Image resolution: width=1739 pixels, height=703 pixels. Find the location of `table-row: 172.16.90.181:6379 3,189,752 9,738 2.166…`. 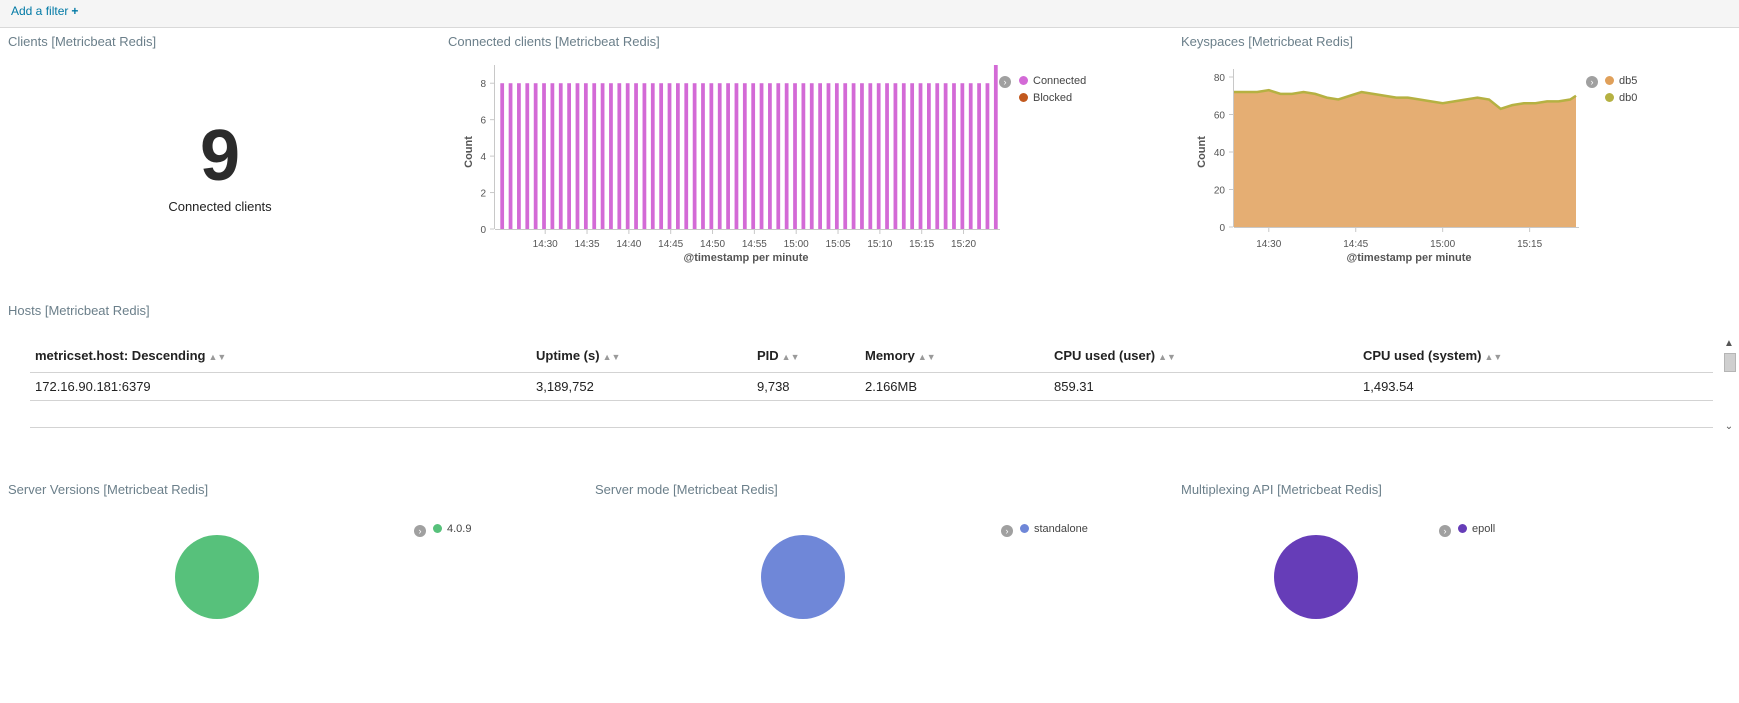

table-row: 172.16.90.181:6379 3,189,752 9,738 2.166… is located at coordinates (871, 386).